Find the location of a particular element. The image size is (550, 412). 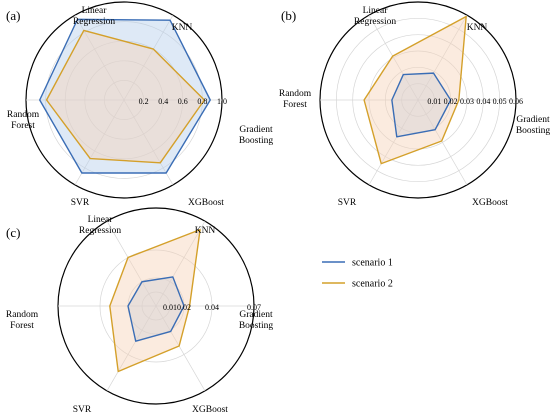

tick-label: 0.05 is located at coordinates (500, 101).